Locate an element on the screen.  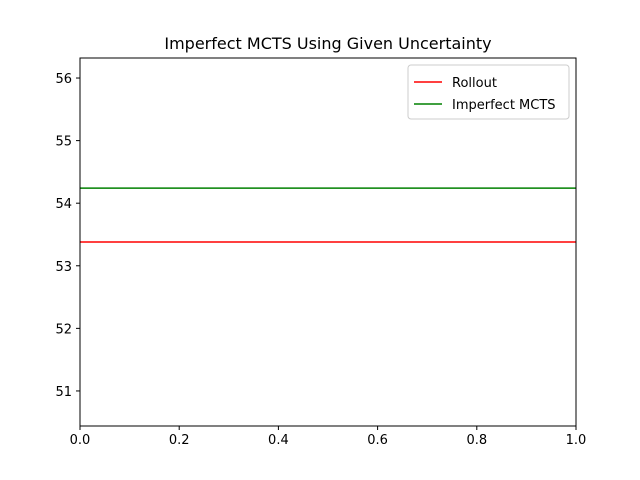
chart-title: Imperfect MCTS Using Given Uncertainty is located at coordinates (327, 43).